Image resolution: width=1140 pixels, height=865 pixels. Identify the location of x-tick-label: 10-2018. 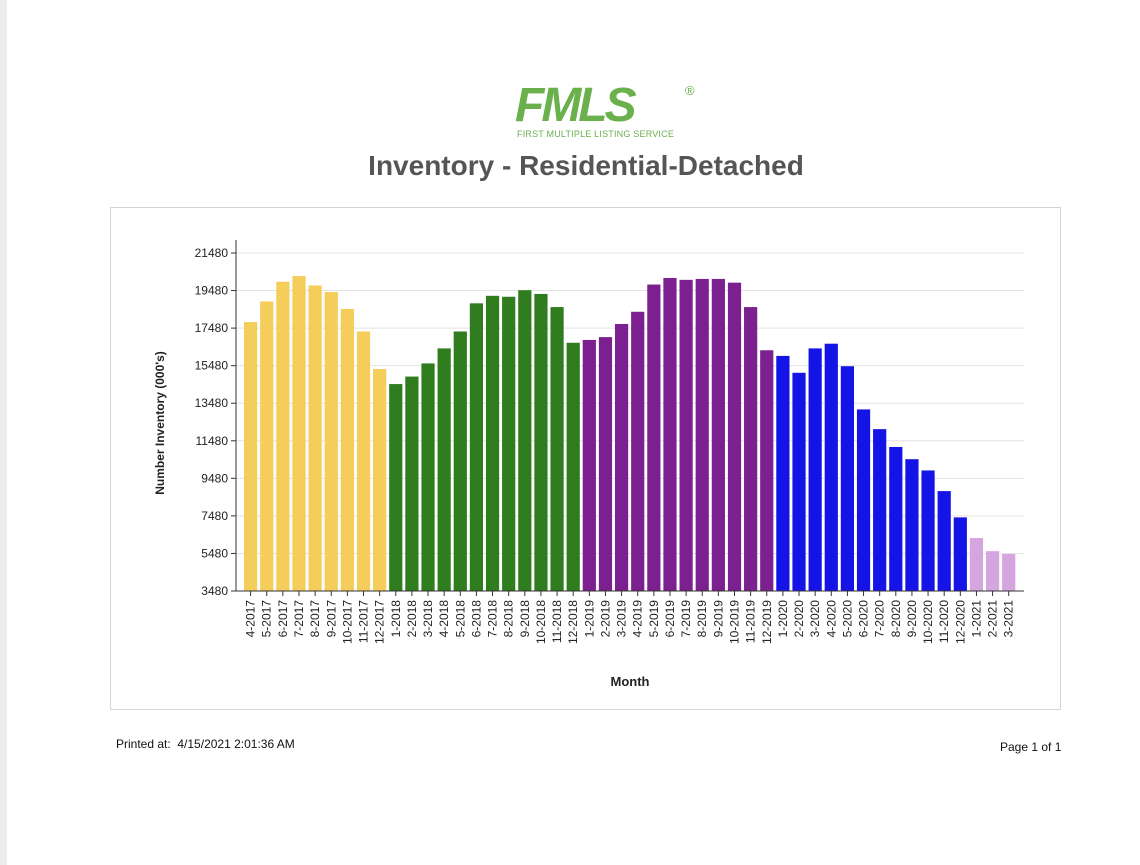
(541, 622).